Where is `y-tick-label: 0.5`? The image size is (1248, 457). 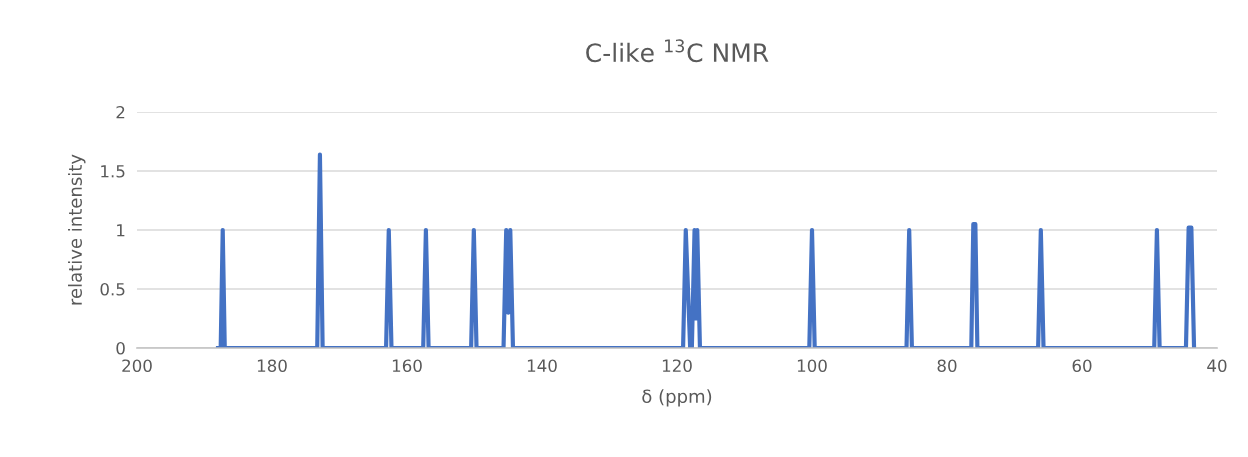 y-tick-label: 0.5 is located at coordinates (112, 289).